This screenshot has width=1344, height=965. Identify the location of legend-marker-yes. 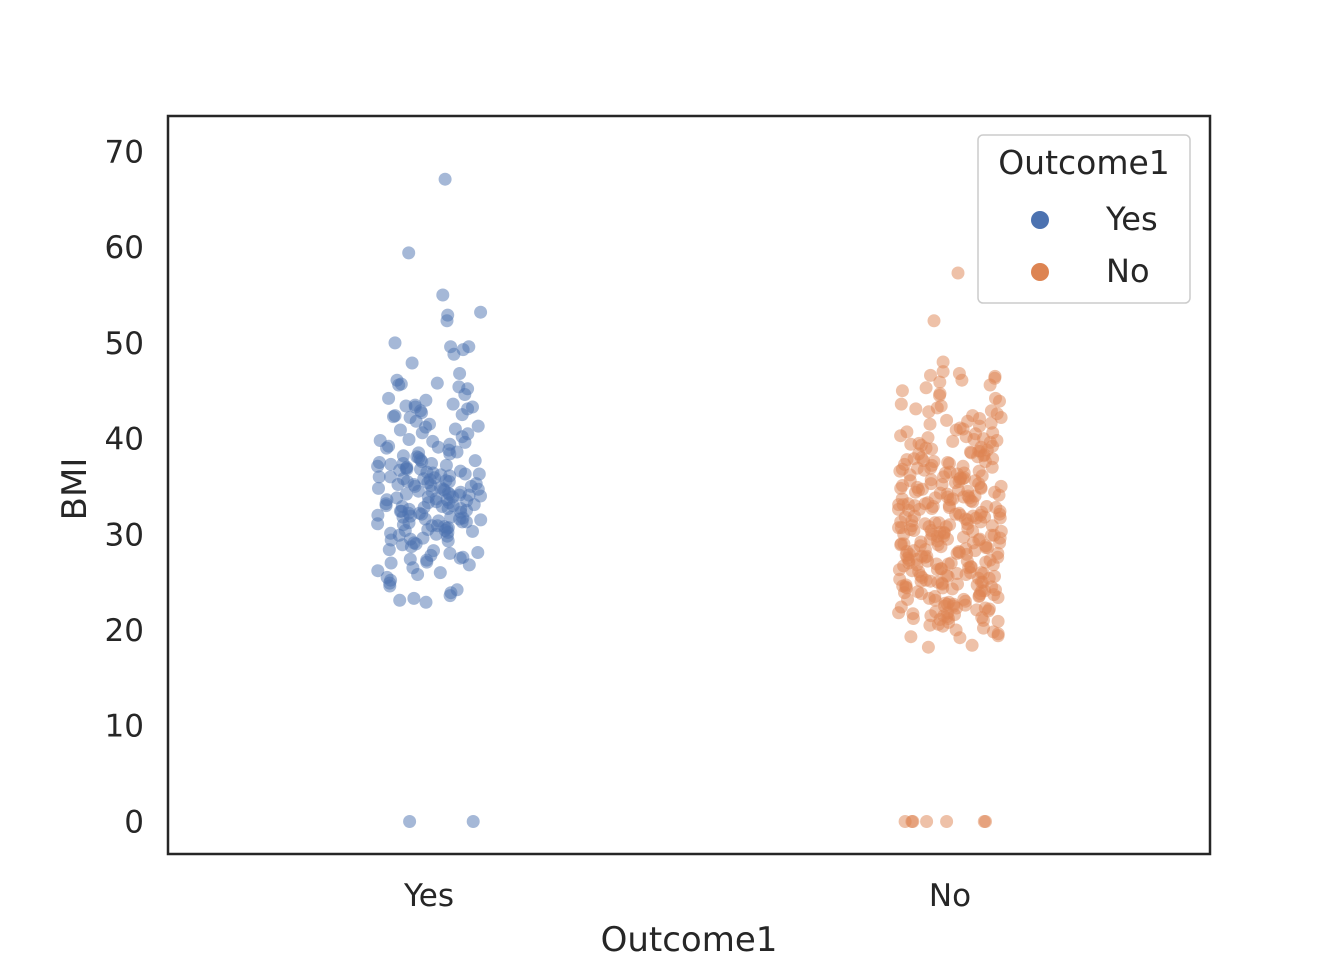
(1040, 220).